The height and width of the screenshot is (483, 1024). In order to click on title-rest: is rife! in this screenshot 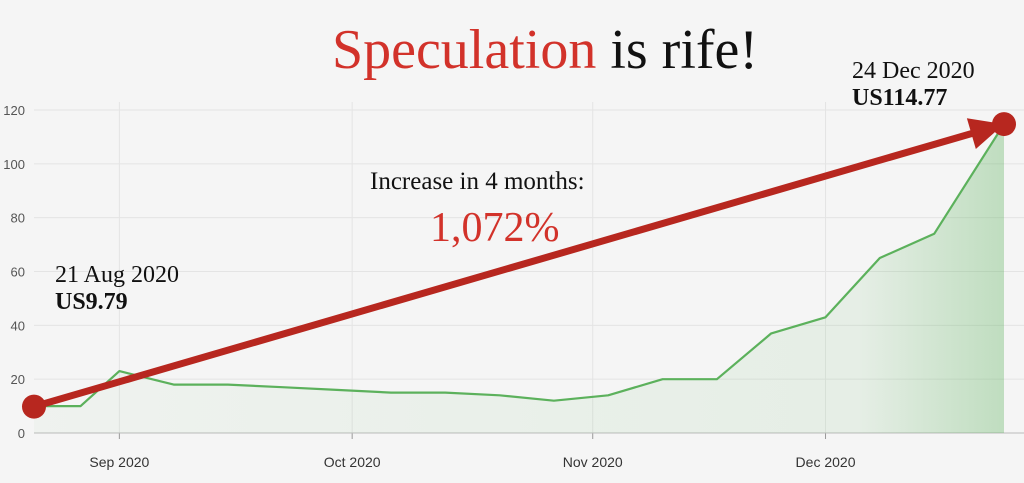, I will do `click(677, 50)`.